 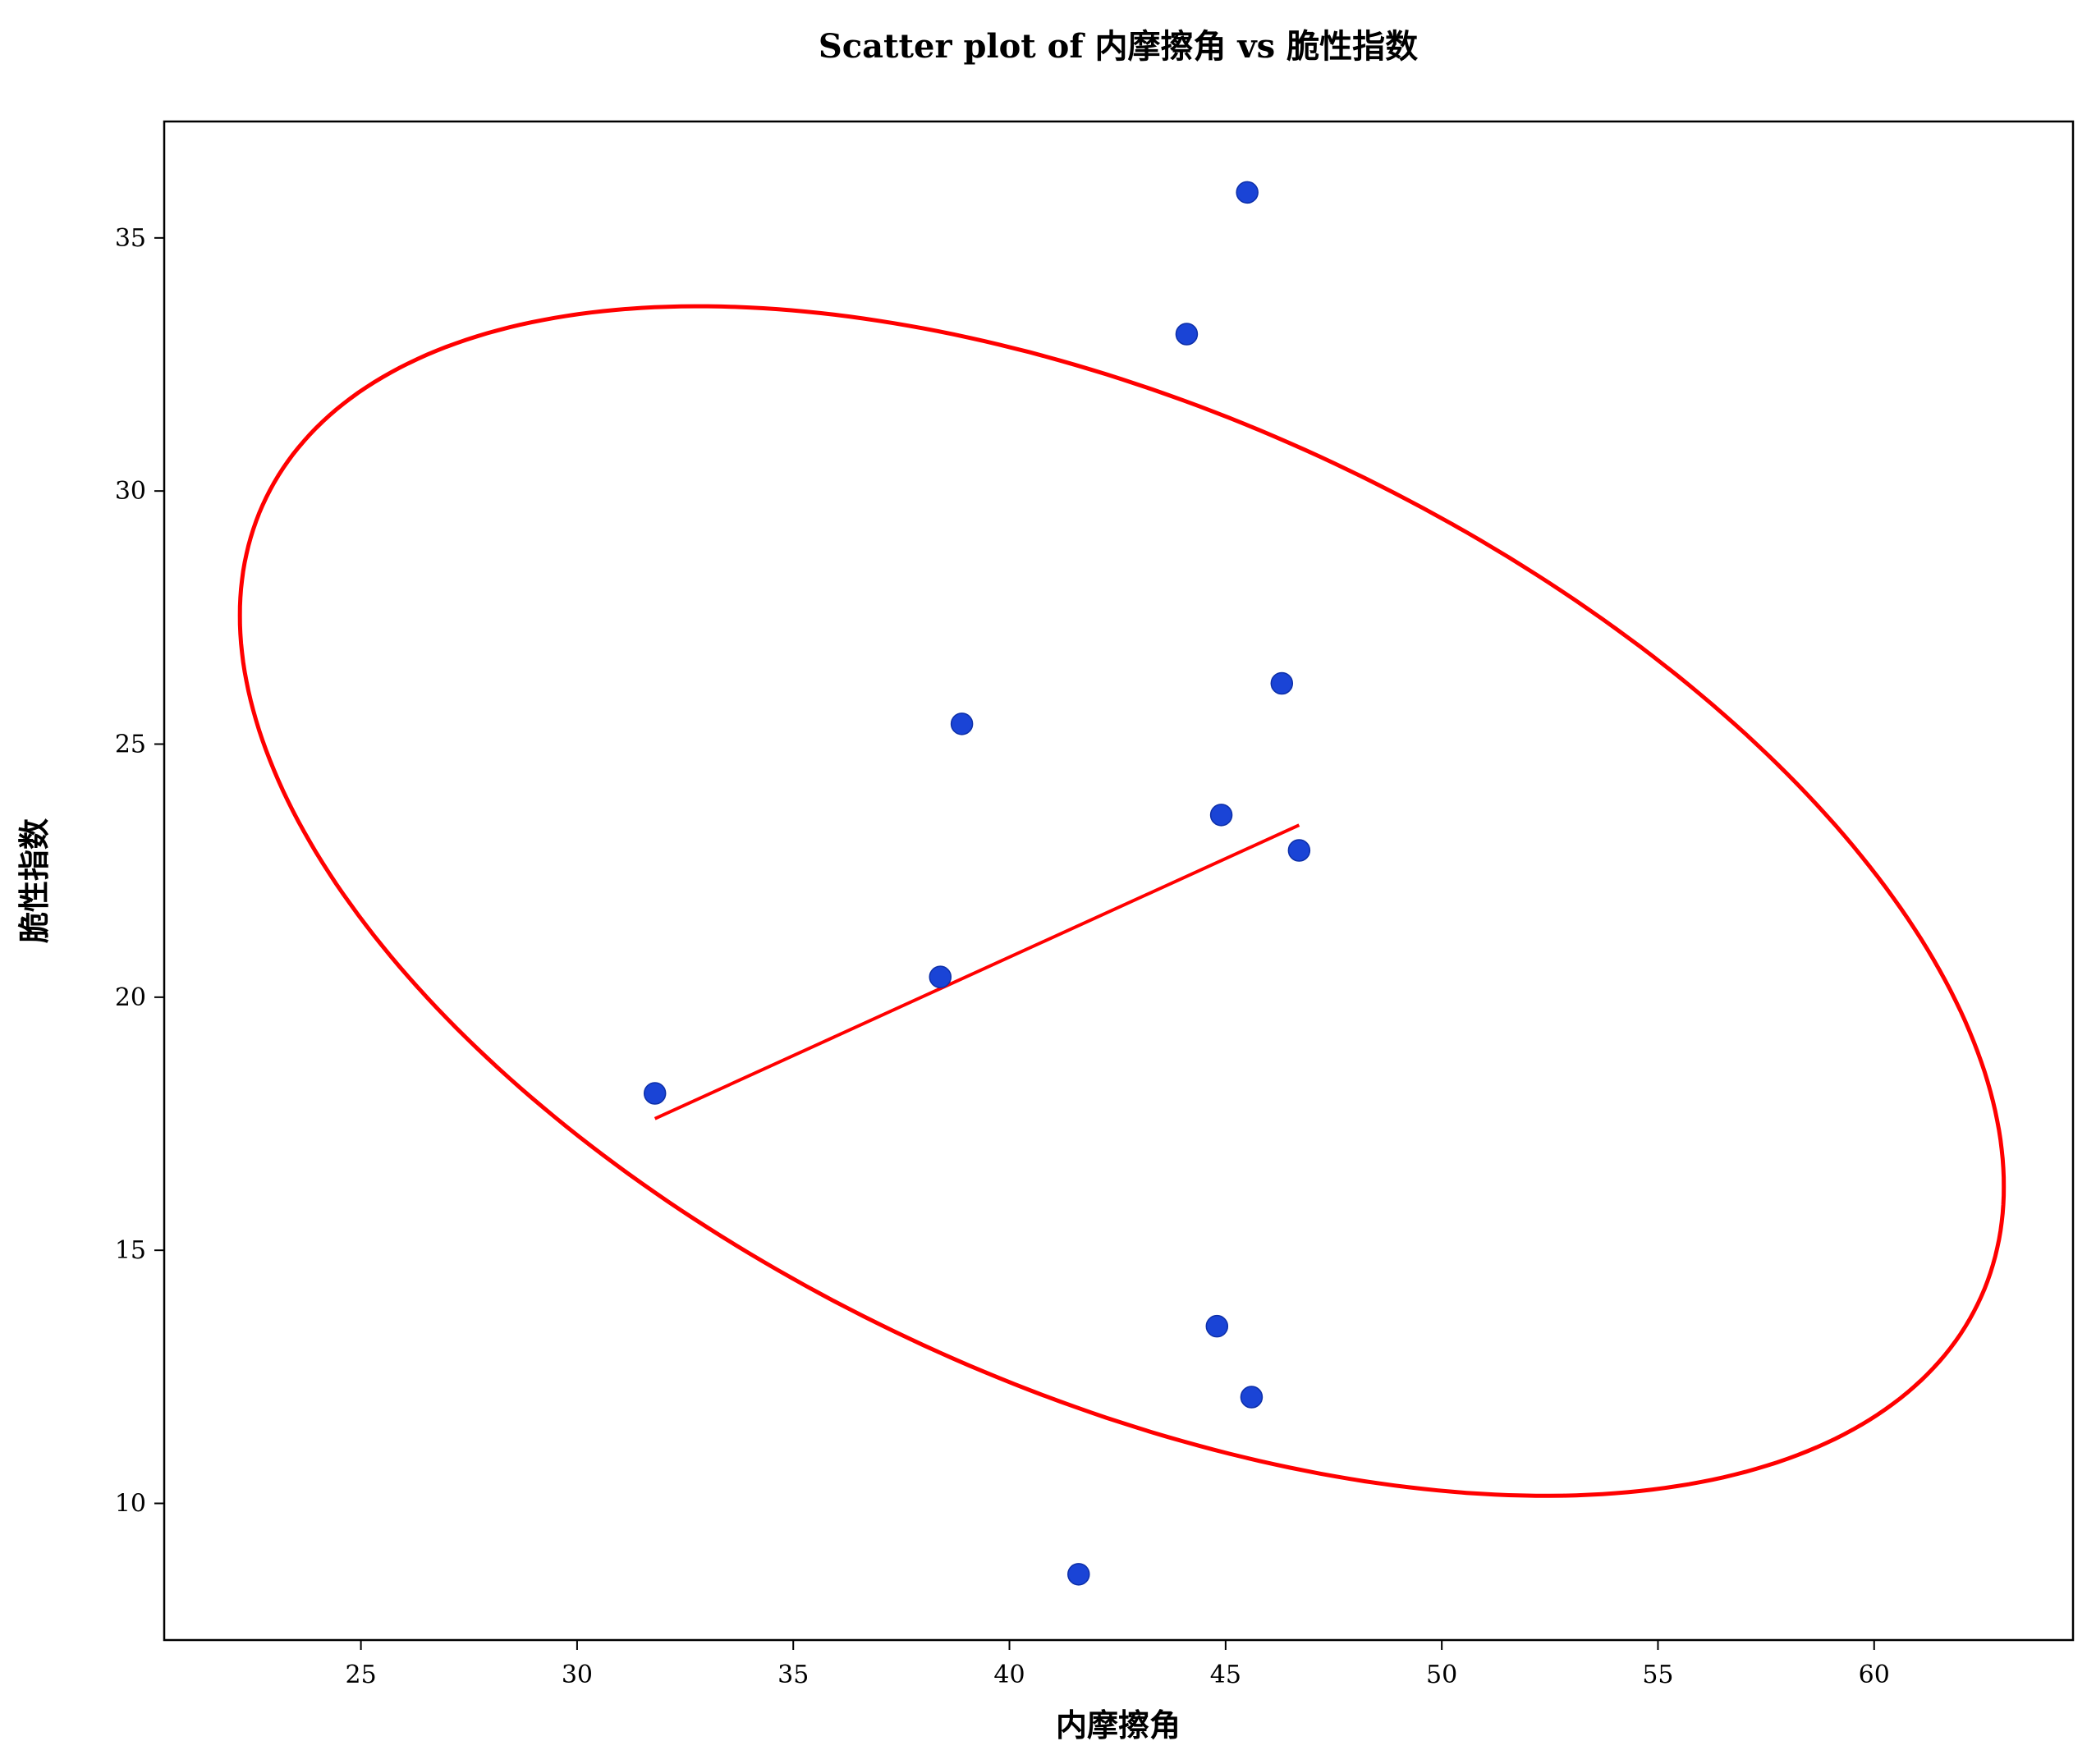 What do you see at coordinates (130, 238) in the screenshot?
I see `y-tick-label: 35` at bounding box center [130, 238].